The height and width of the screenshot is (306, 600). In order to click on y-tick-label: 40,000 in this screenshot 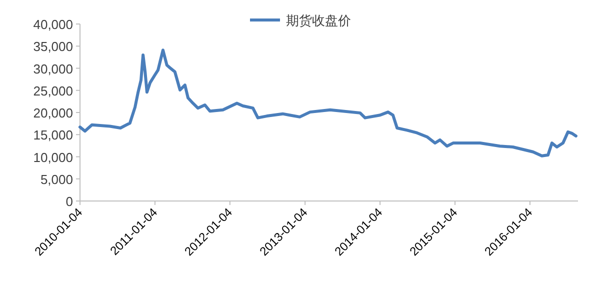, I will do `click(53, 24)`.